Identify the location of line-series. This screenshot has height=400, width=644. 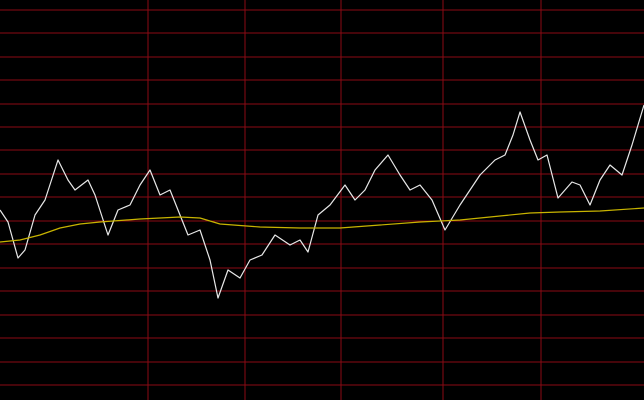
(322, 225).